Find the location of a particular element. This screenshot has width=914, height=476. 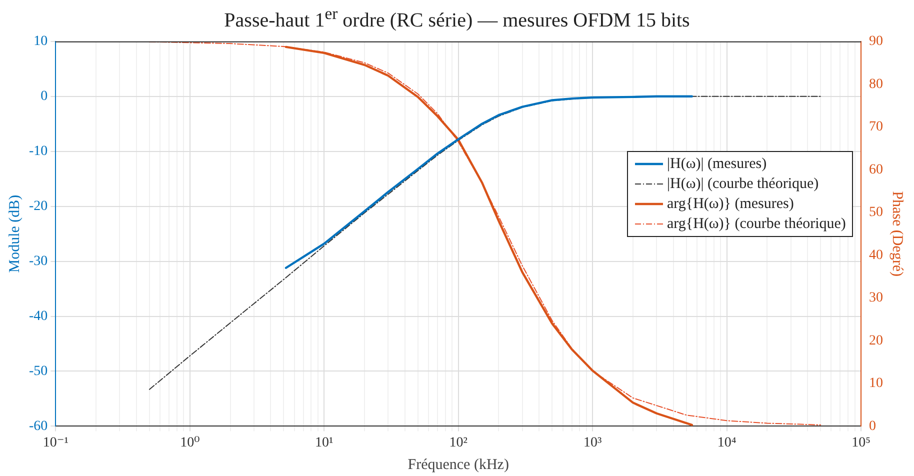

y-axis-title: Module (dB) is located at coordinates (14, 233).